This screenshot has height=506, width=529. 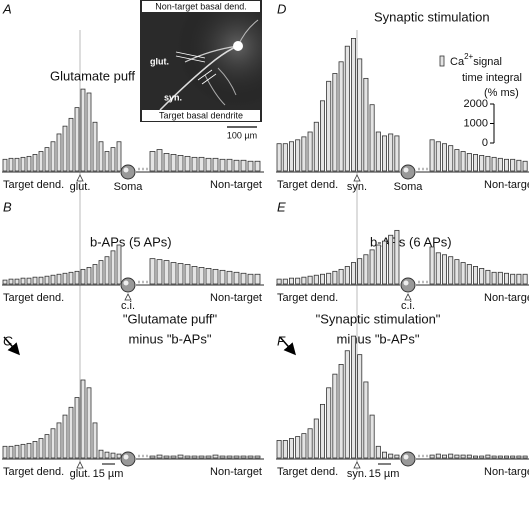 What do you see at coordinates (476, 123) in the screenshot?
I see `y-tick-label: 1000` at bounding box center [476, 123].